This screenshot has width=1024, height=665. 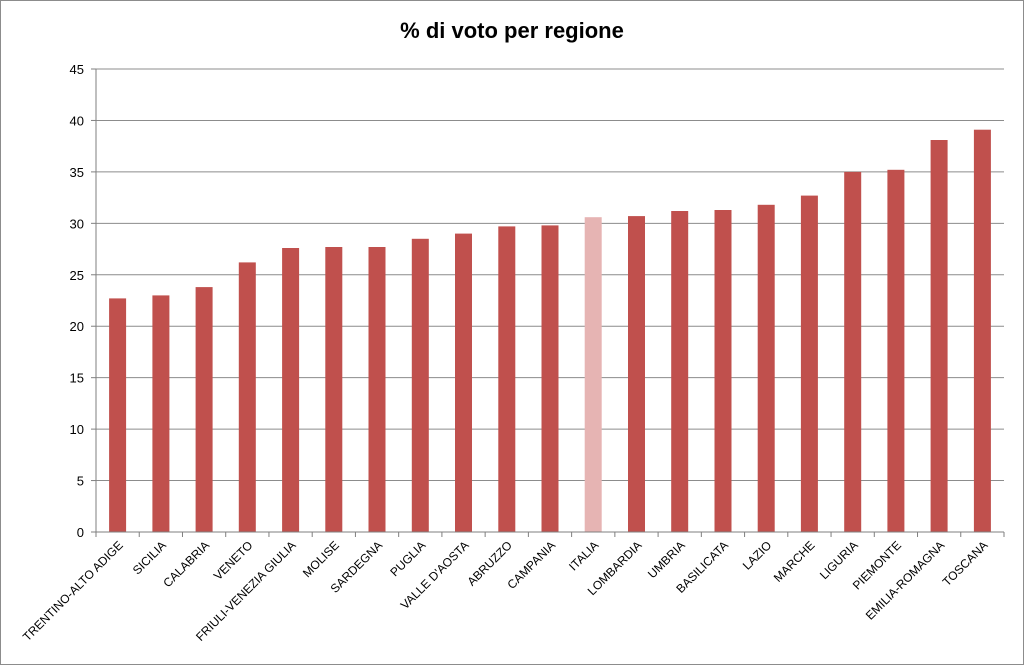 What do you see at coordinates (186, 564) in the screenshot?
I see `x-tick-label: CALABRIA` at bounding box center [186, 564].